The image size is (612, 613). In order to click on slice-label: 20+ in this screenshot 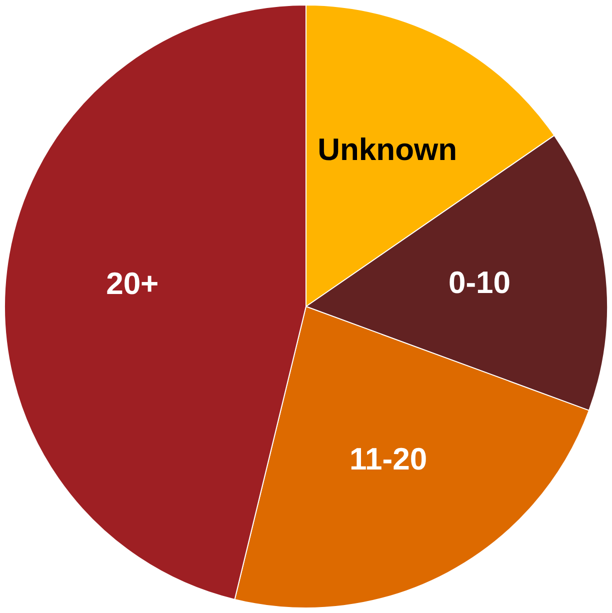, I will do `click(132, 284)`.